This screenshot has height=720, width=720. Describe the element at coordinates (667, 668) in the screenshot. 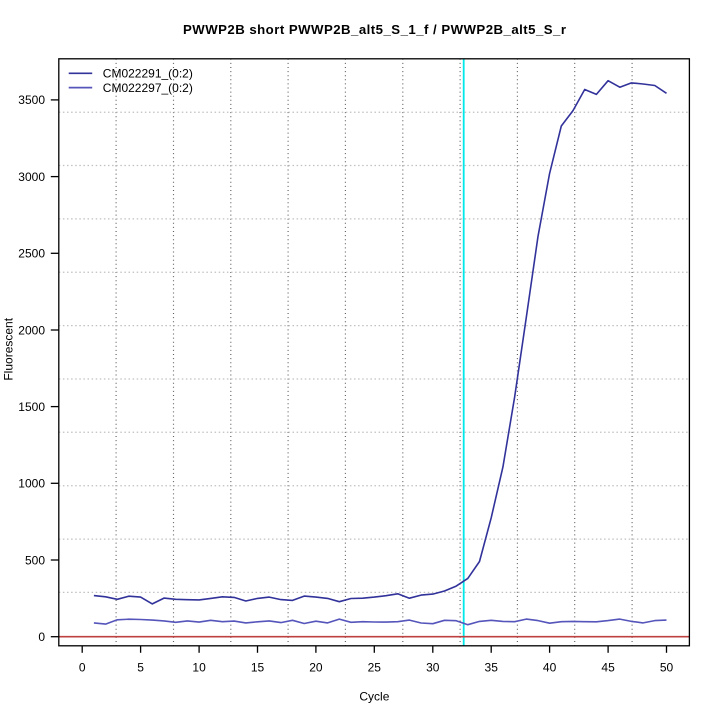

I see `svg-text: 50` at that location.